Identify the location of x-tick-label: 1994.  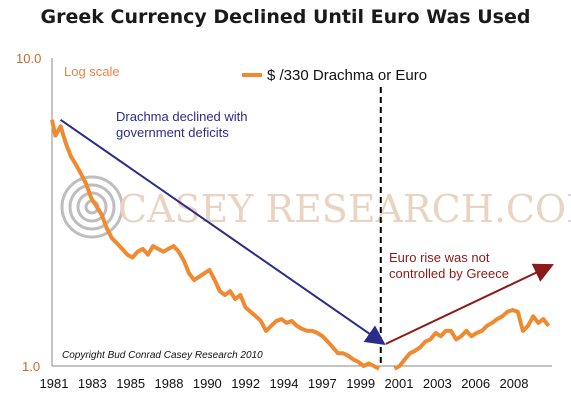
(284, 383).